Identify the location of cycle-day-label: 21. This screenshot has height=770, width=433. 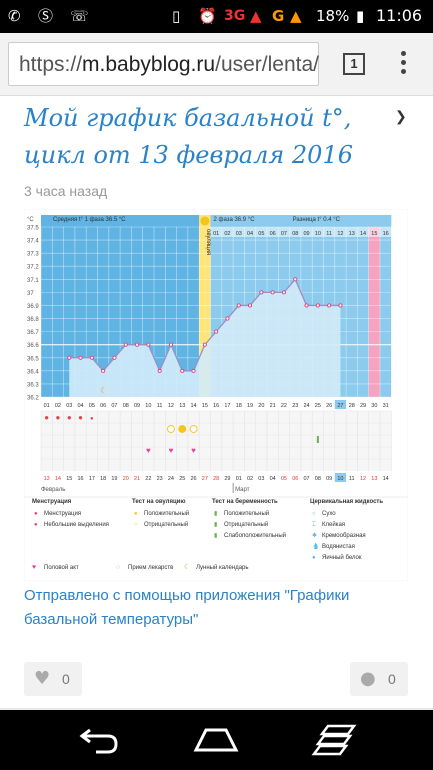
(273, 406).